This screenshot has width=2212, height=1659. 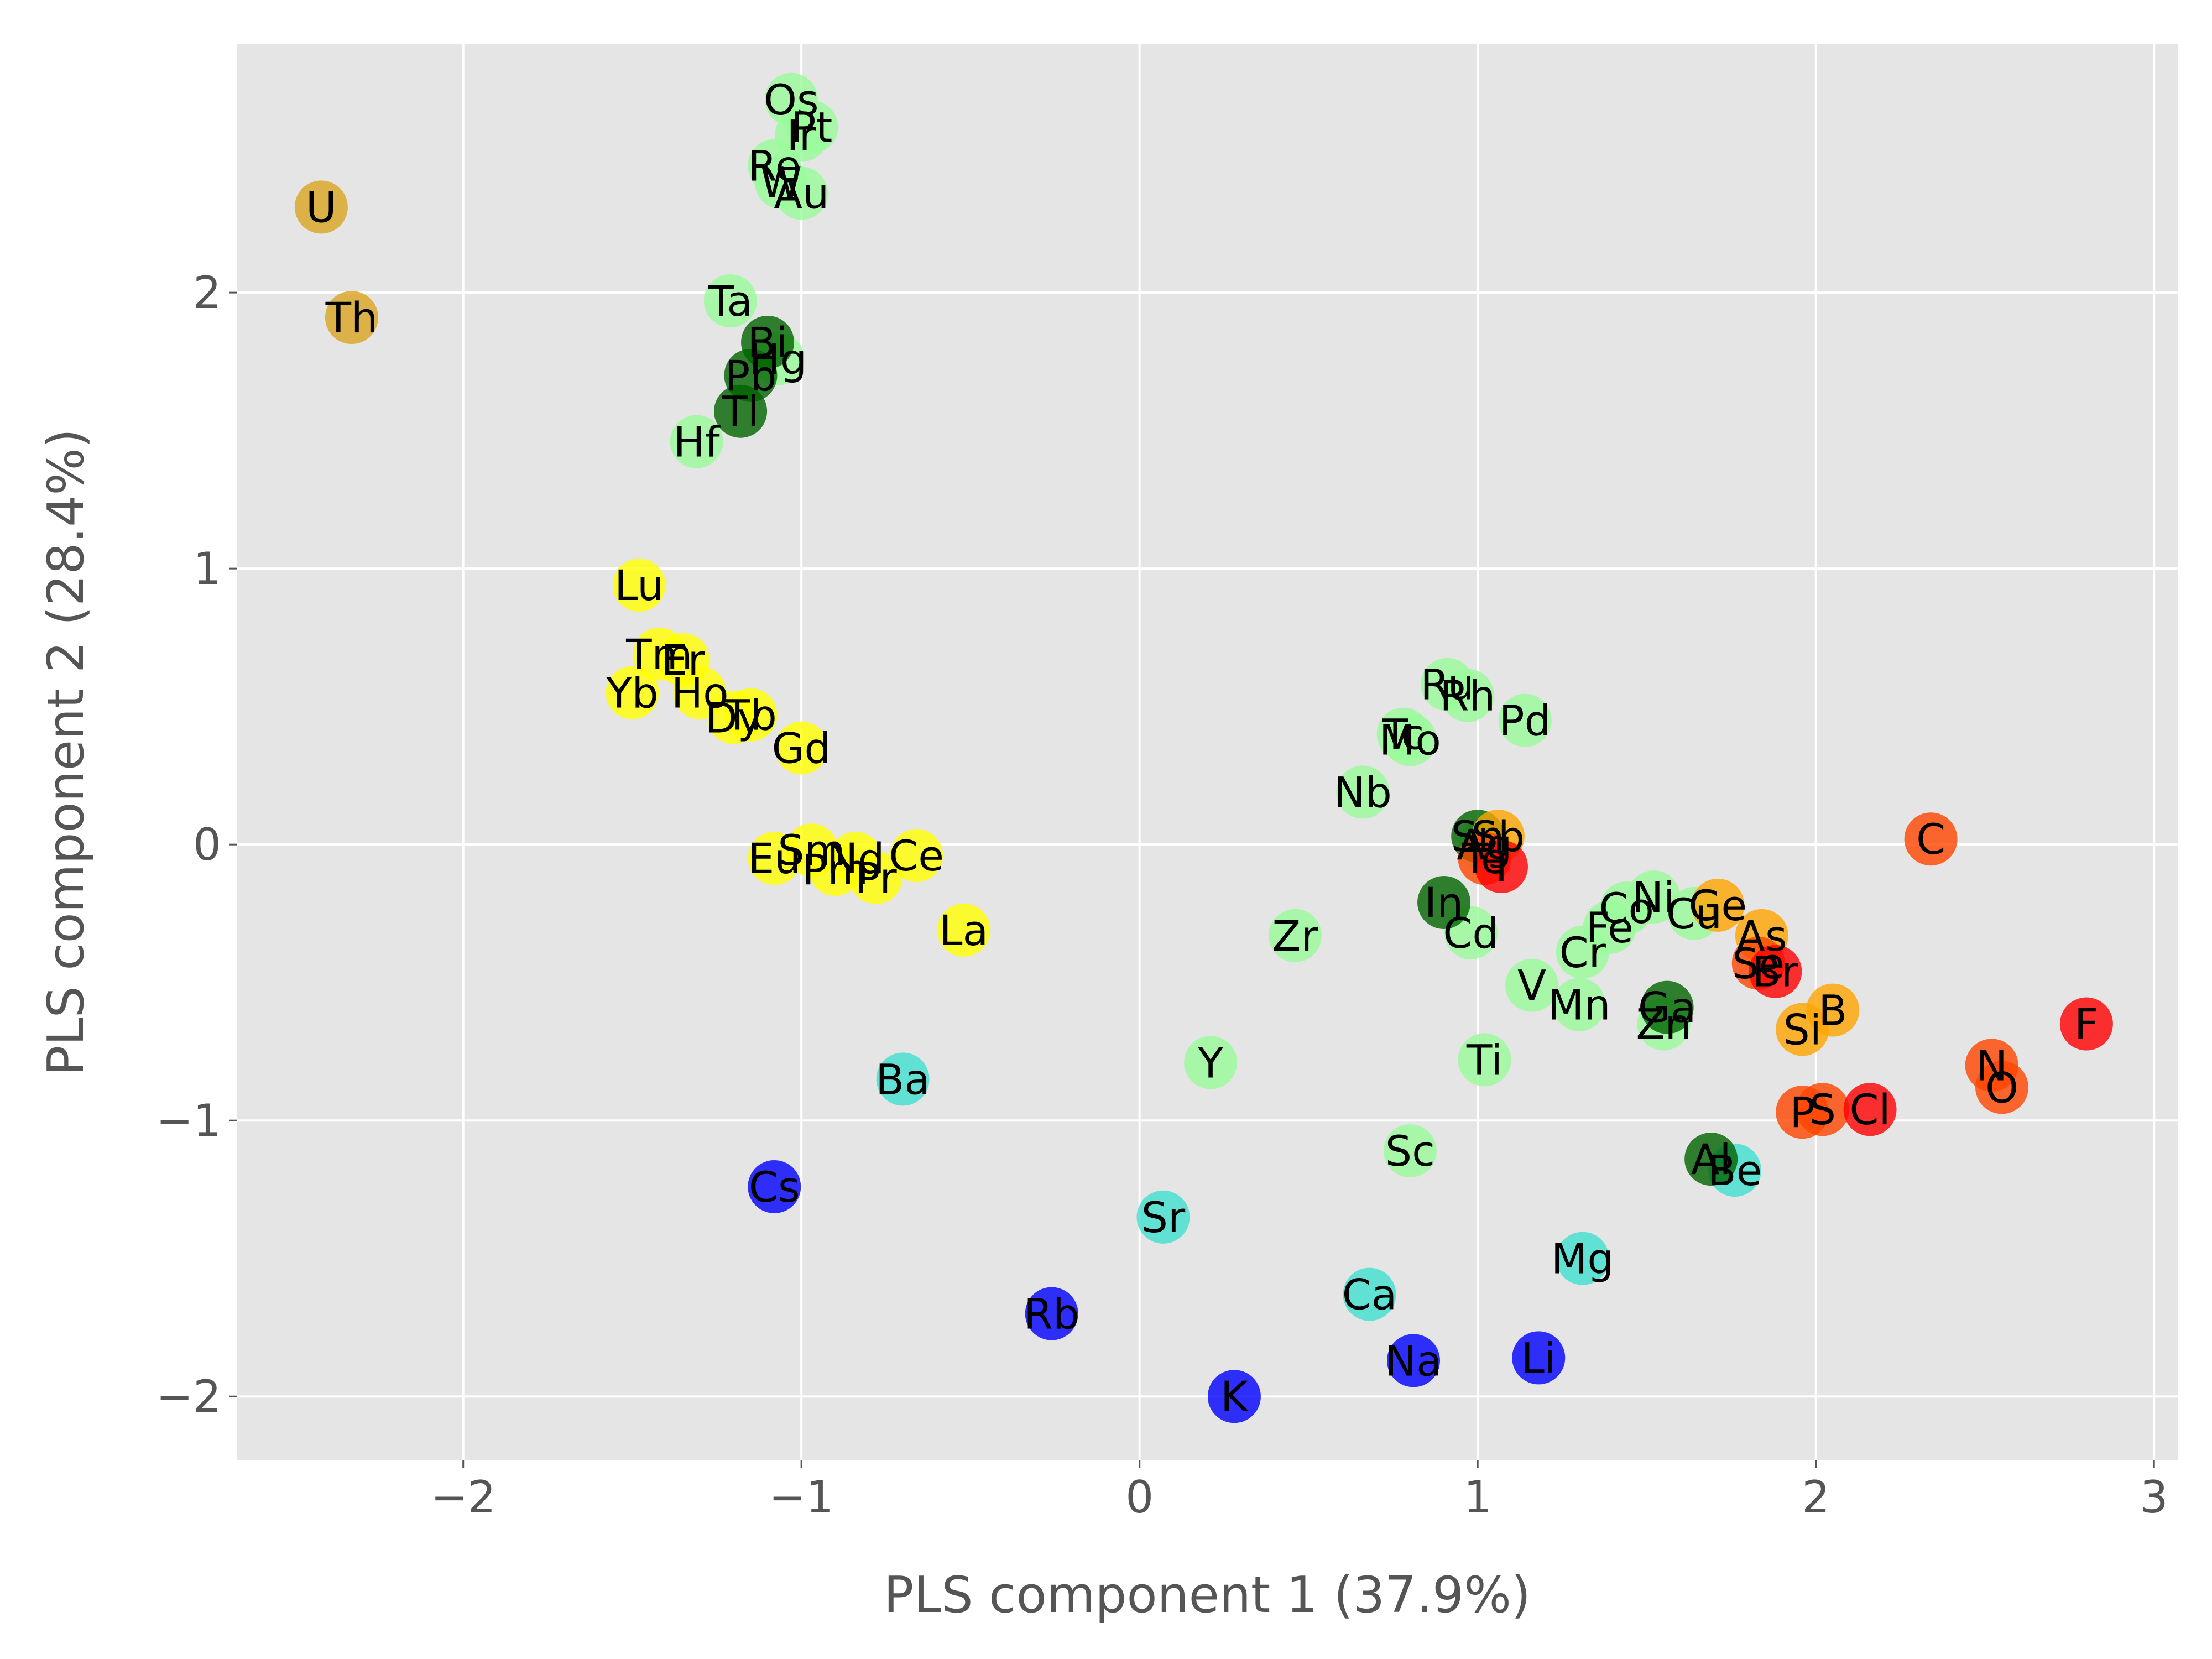 I want to click on x-tick-label: −1, so click(x=802, y=1498).